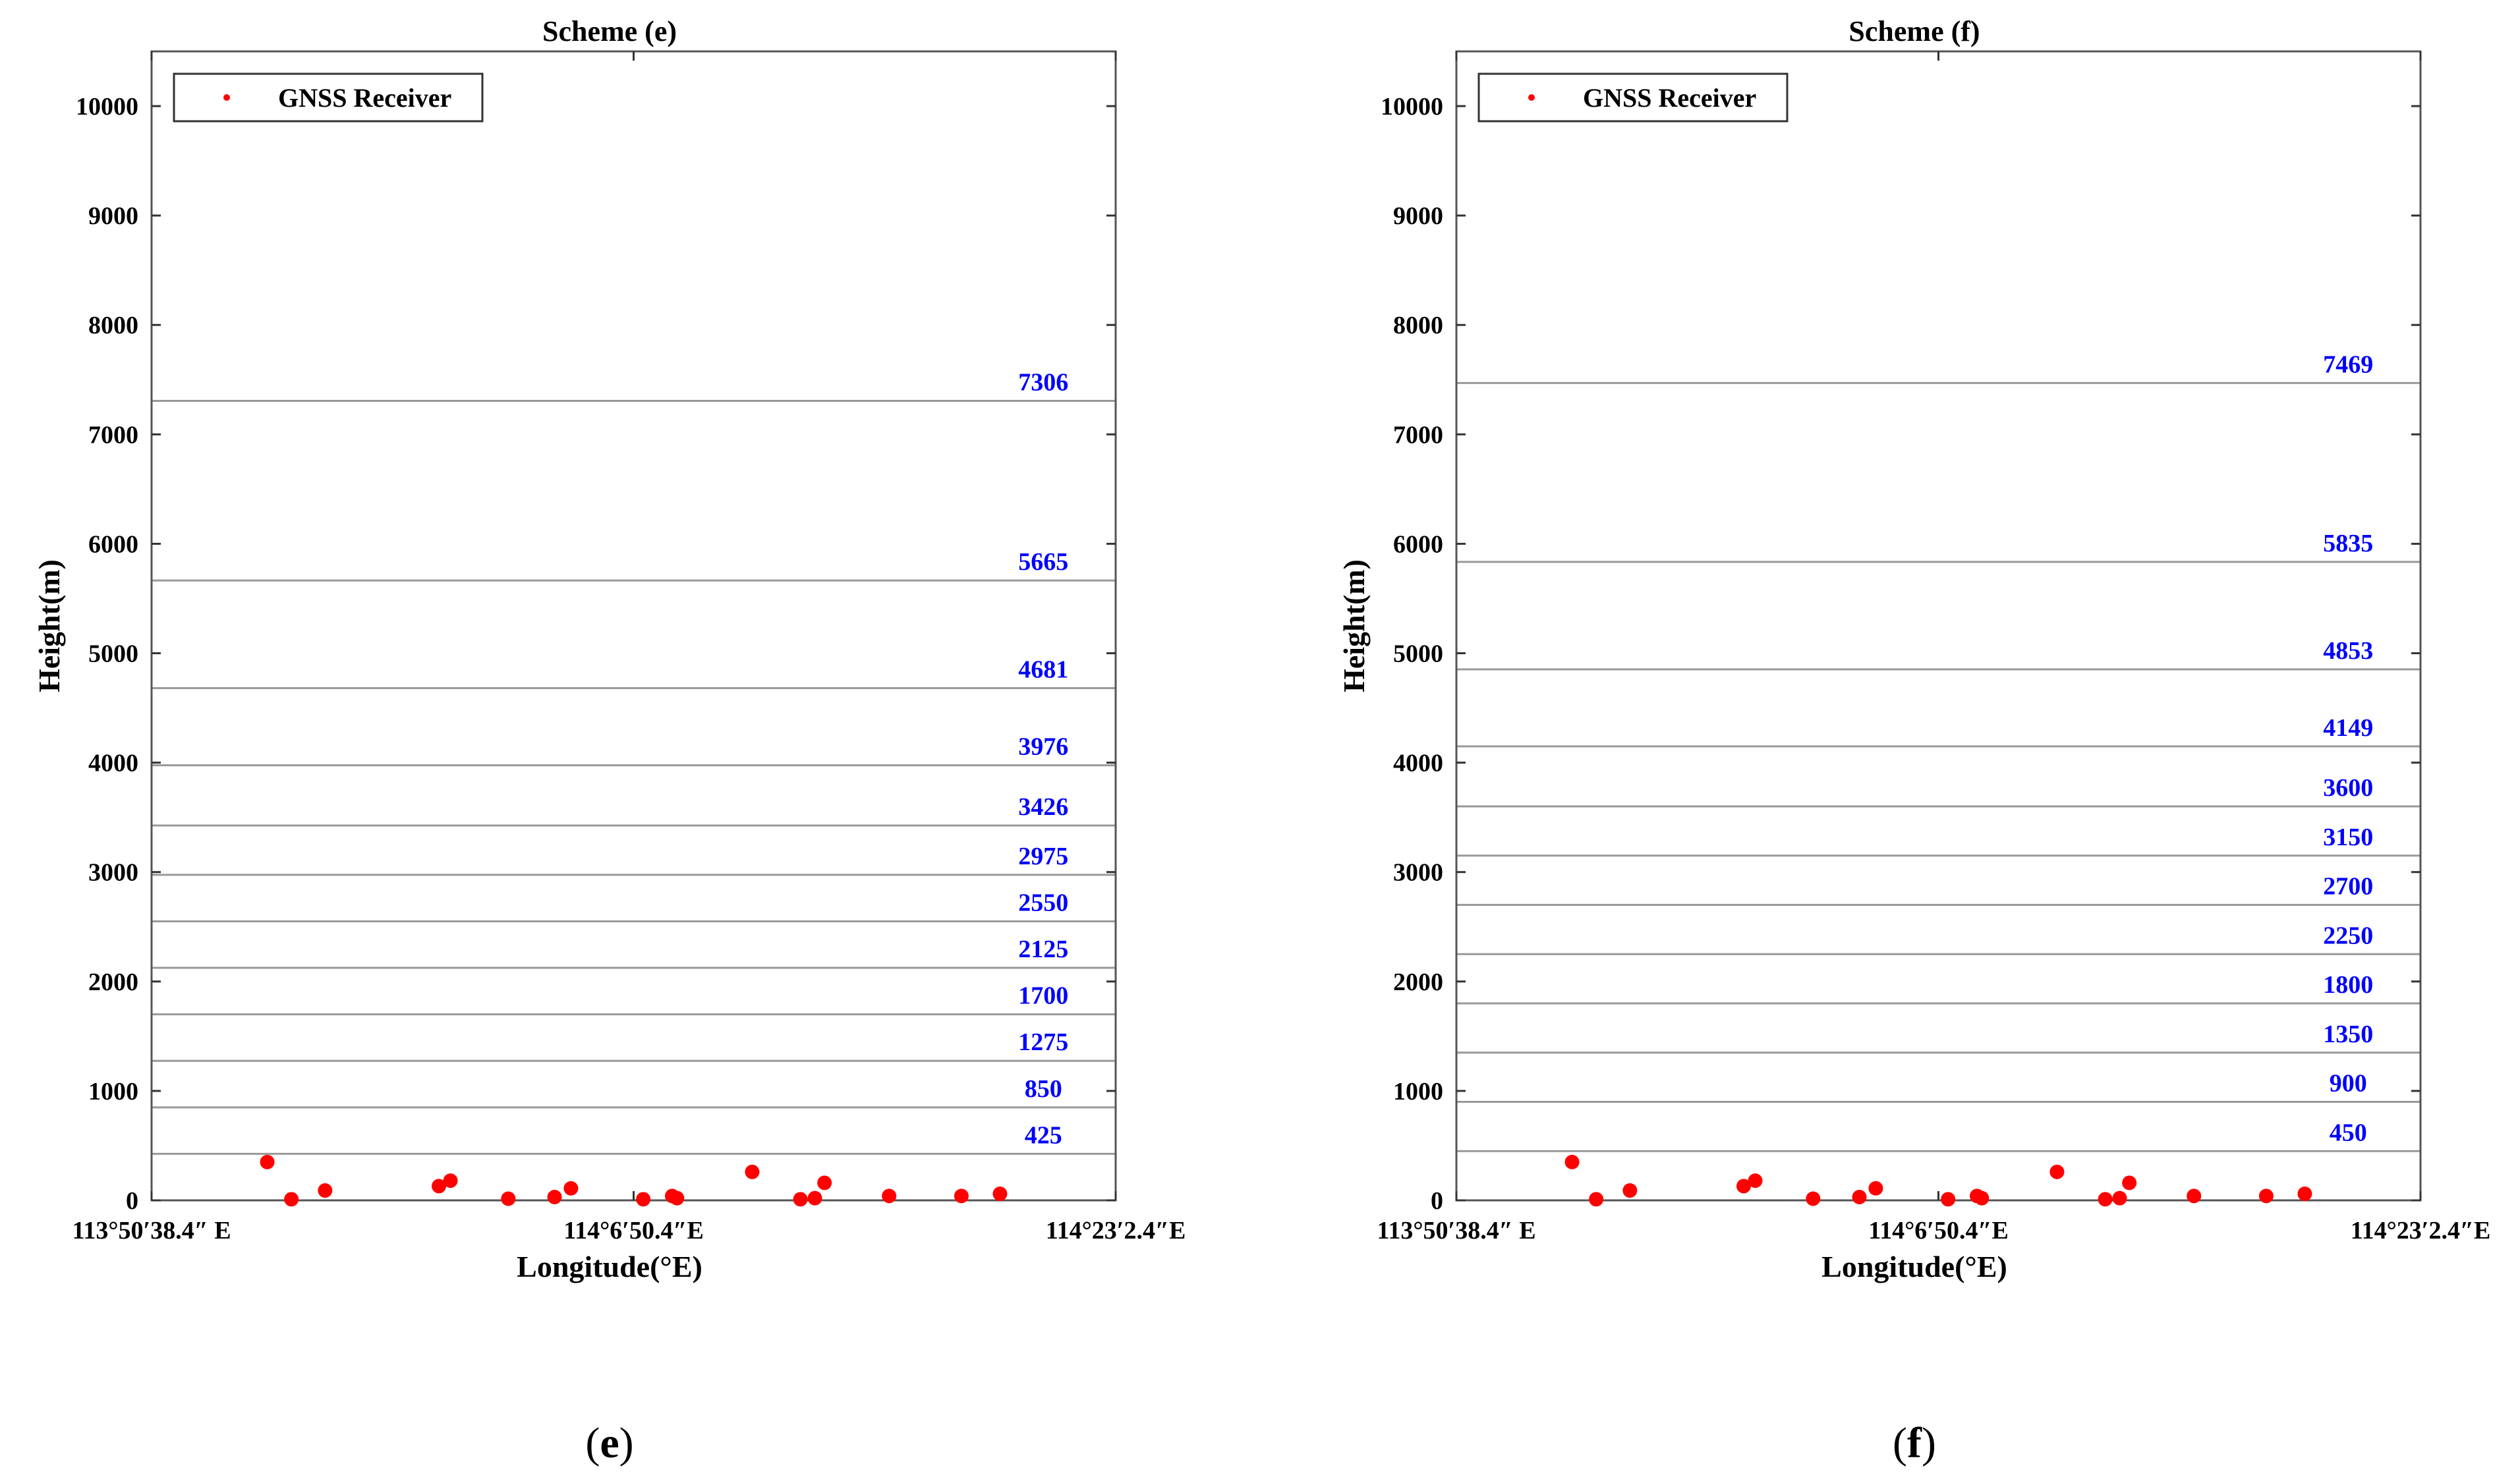 The image size is (2520, 1481). Describe the element at coordinates (2348, 364) in the screenshot. I see `layer-boundary-label: 7469` at that location.